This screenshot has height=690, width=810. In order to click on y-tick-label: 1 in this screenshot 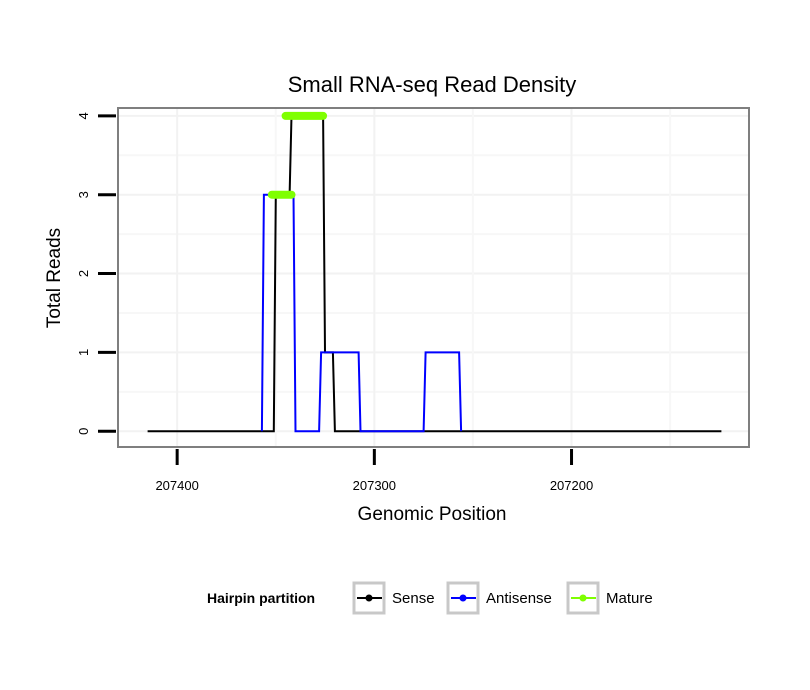, I will do `click(83, 352)`.